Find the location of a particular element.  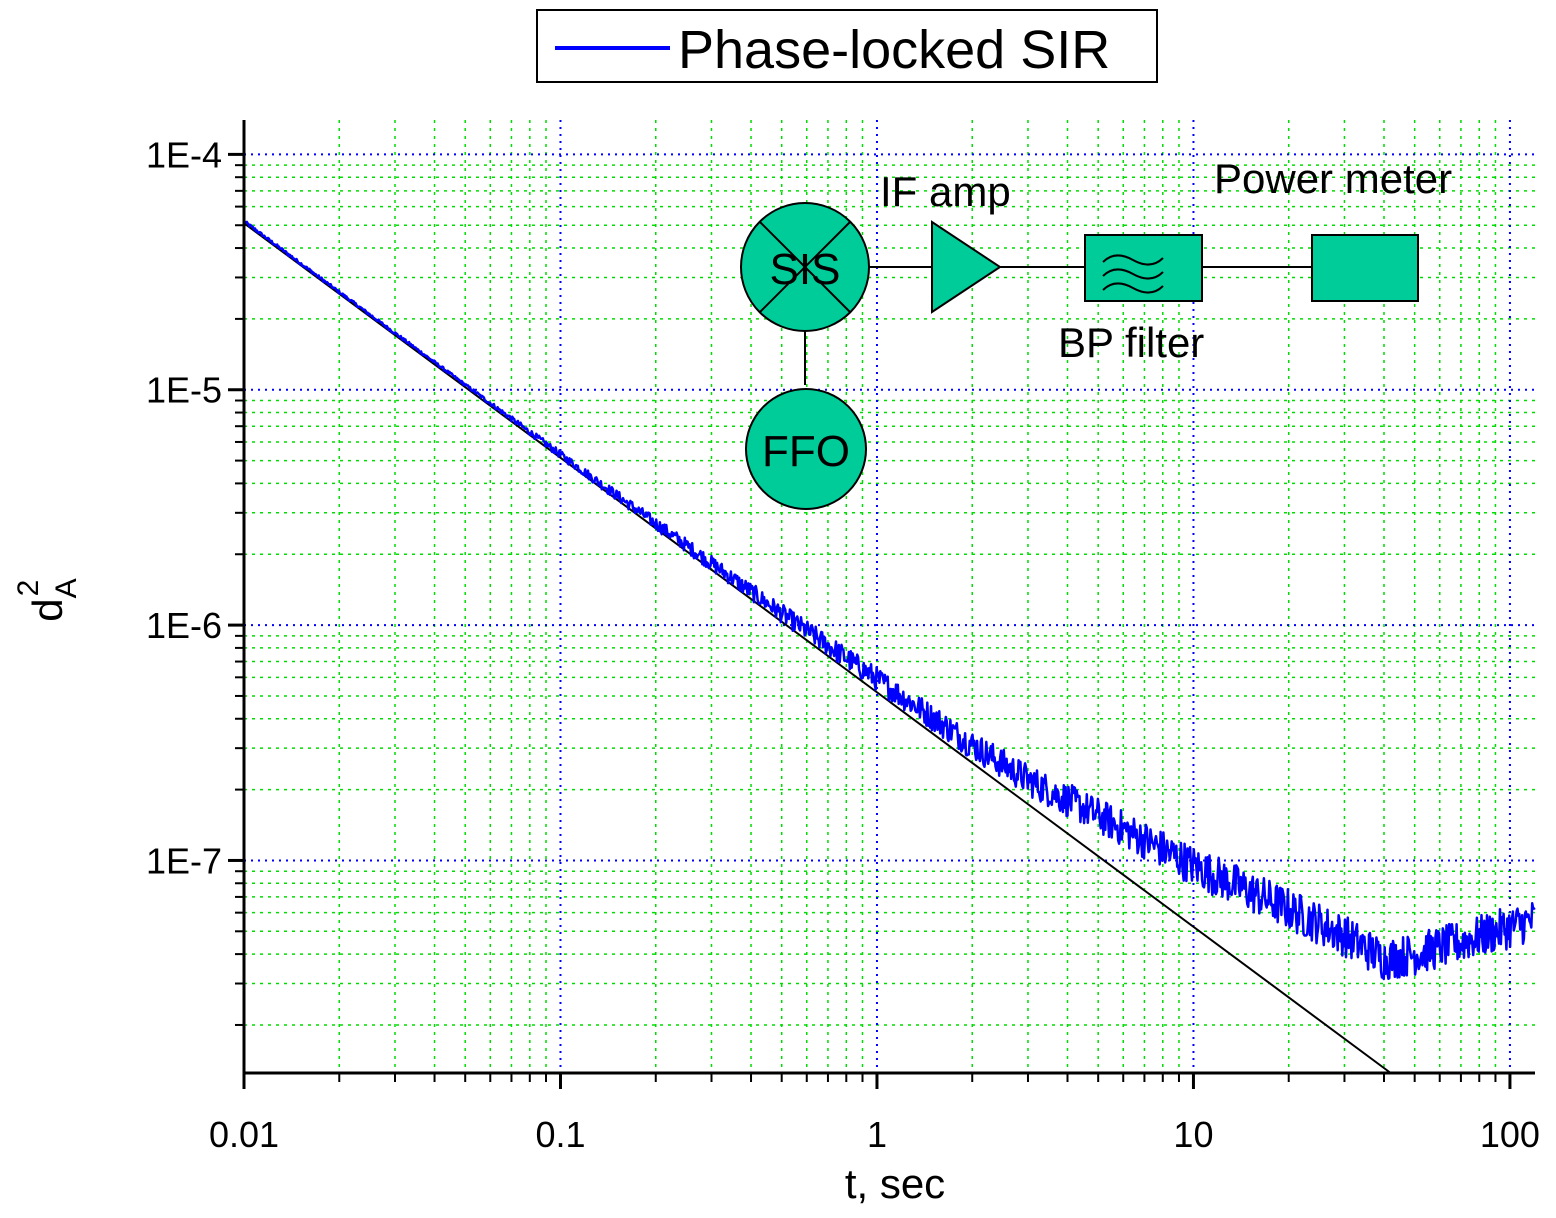

power-meter-box is located at coordinates (1365, 268).